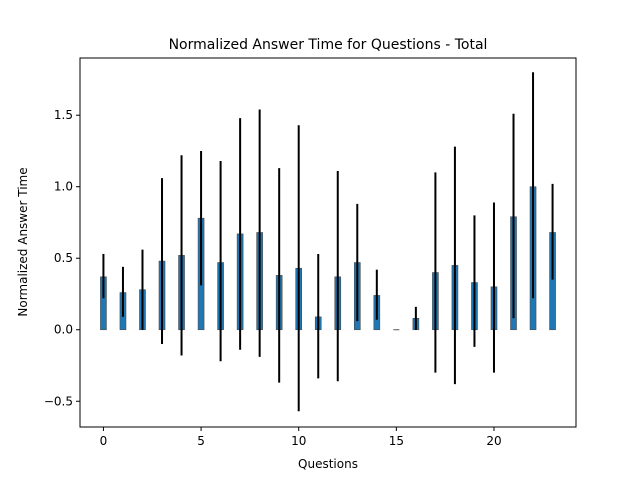 This screenshot has height=480, width=640. What do you see at coordinates (63, 115) in the screenshot?
I see `y-tick-label: 1.5` at bounding box center [63, 115].